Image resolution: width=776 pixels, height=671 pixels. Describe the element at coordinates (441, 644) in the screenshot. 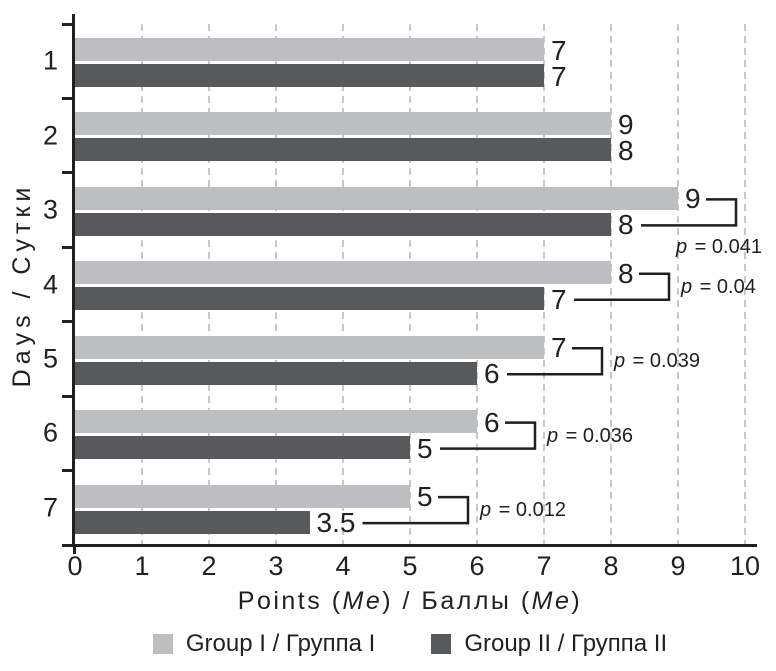

I see `legend-swatch-group2` at that location.